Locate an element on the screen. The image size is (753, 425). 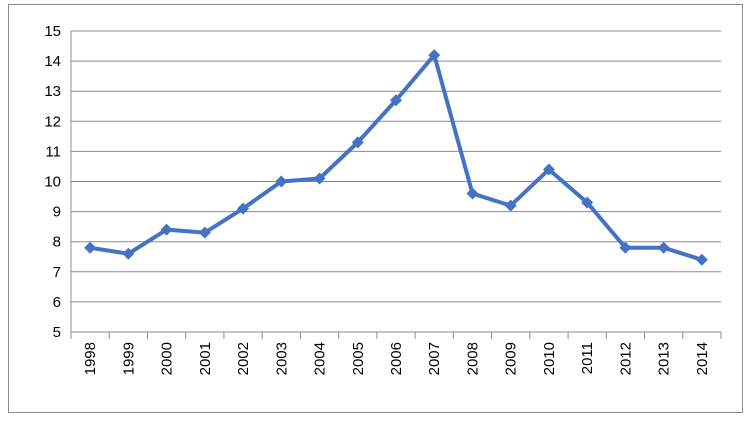
data-point-2000 is located at coordinates (166, 229).